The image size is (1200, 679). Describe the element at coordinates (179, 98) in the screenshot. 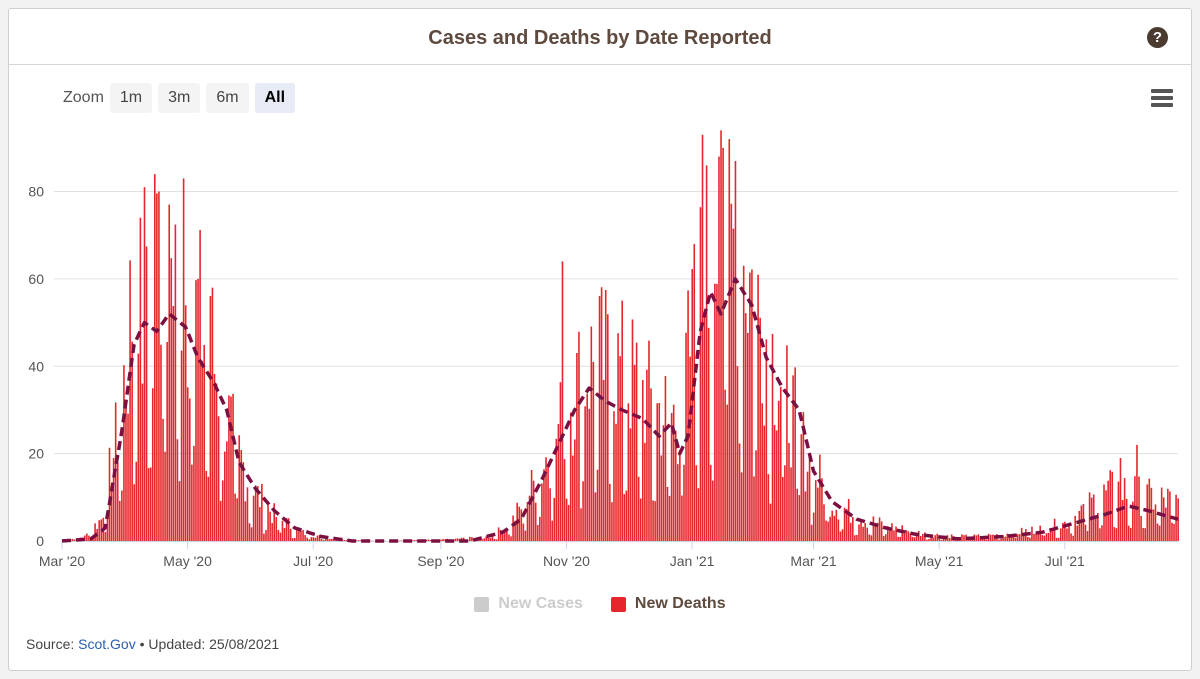

I see `zoom-3m-button: 3m` at that location.